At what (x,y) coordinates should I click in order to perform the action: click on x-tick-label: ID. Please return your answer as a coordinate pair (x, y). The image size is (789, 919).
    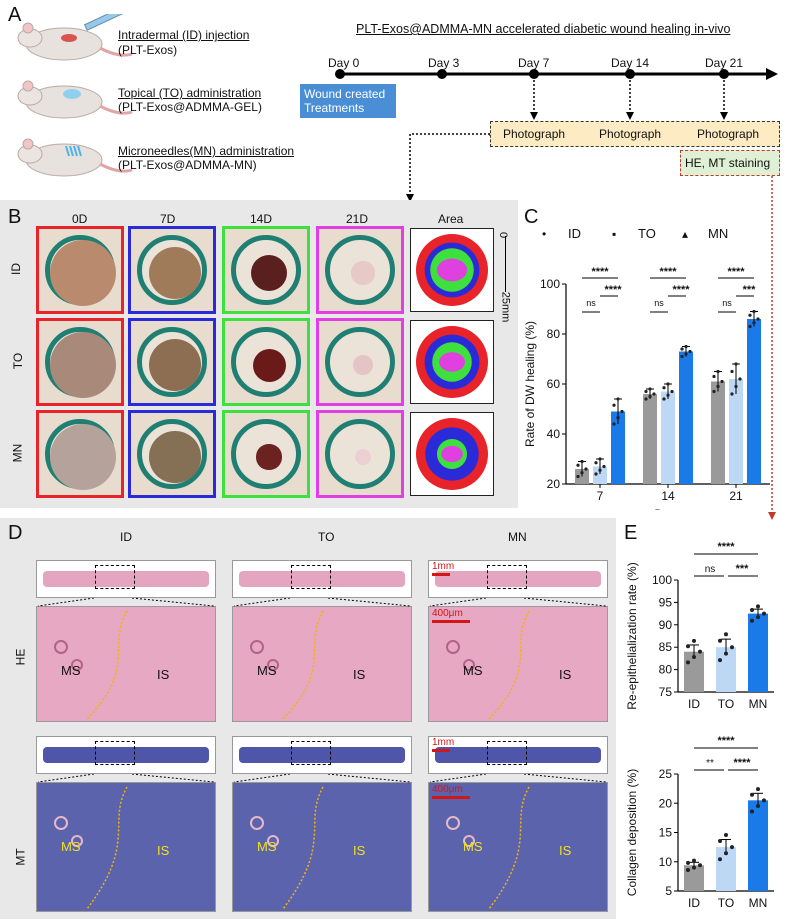
    Looking at the image, I should click on (694, 903).